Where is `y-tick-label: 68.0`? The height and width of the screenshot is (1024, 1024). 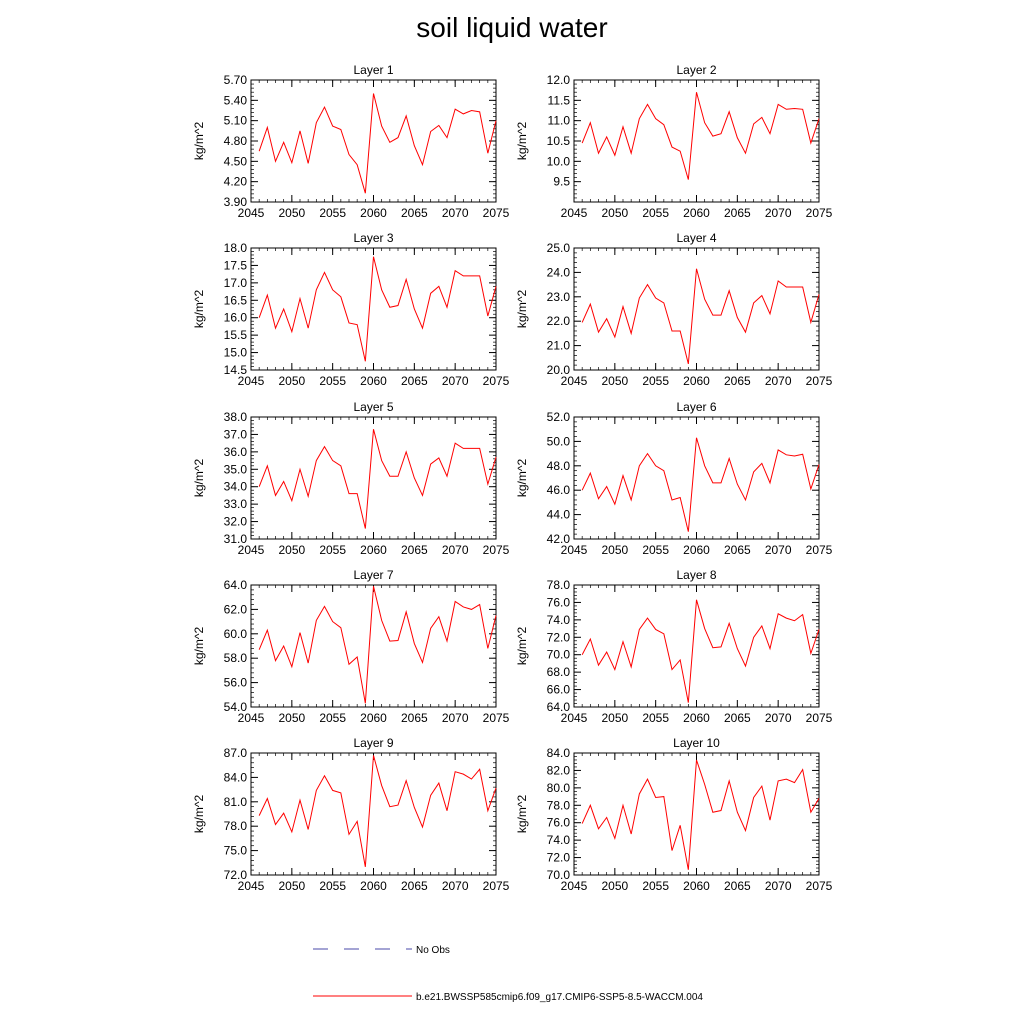 y-tick-label: 68.0 is located at coordinates (559, 672).